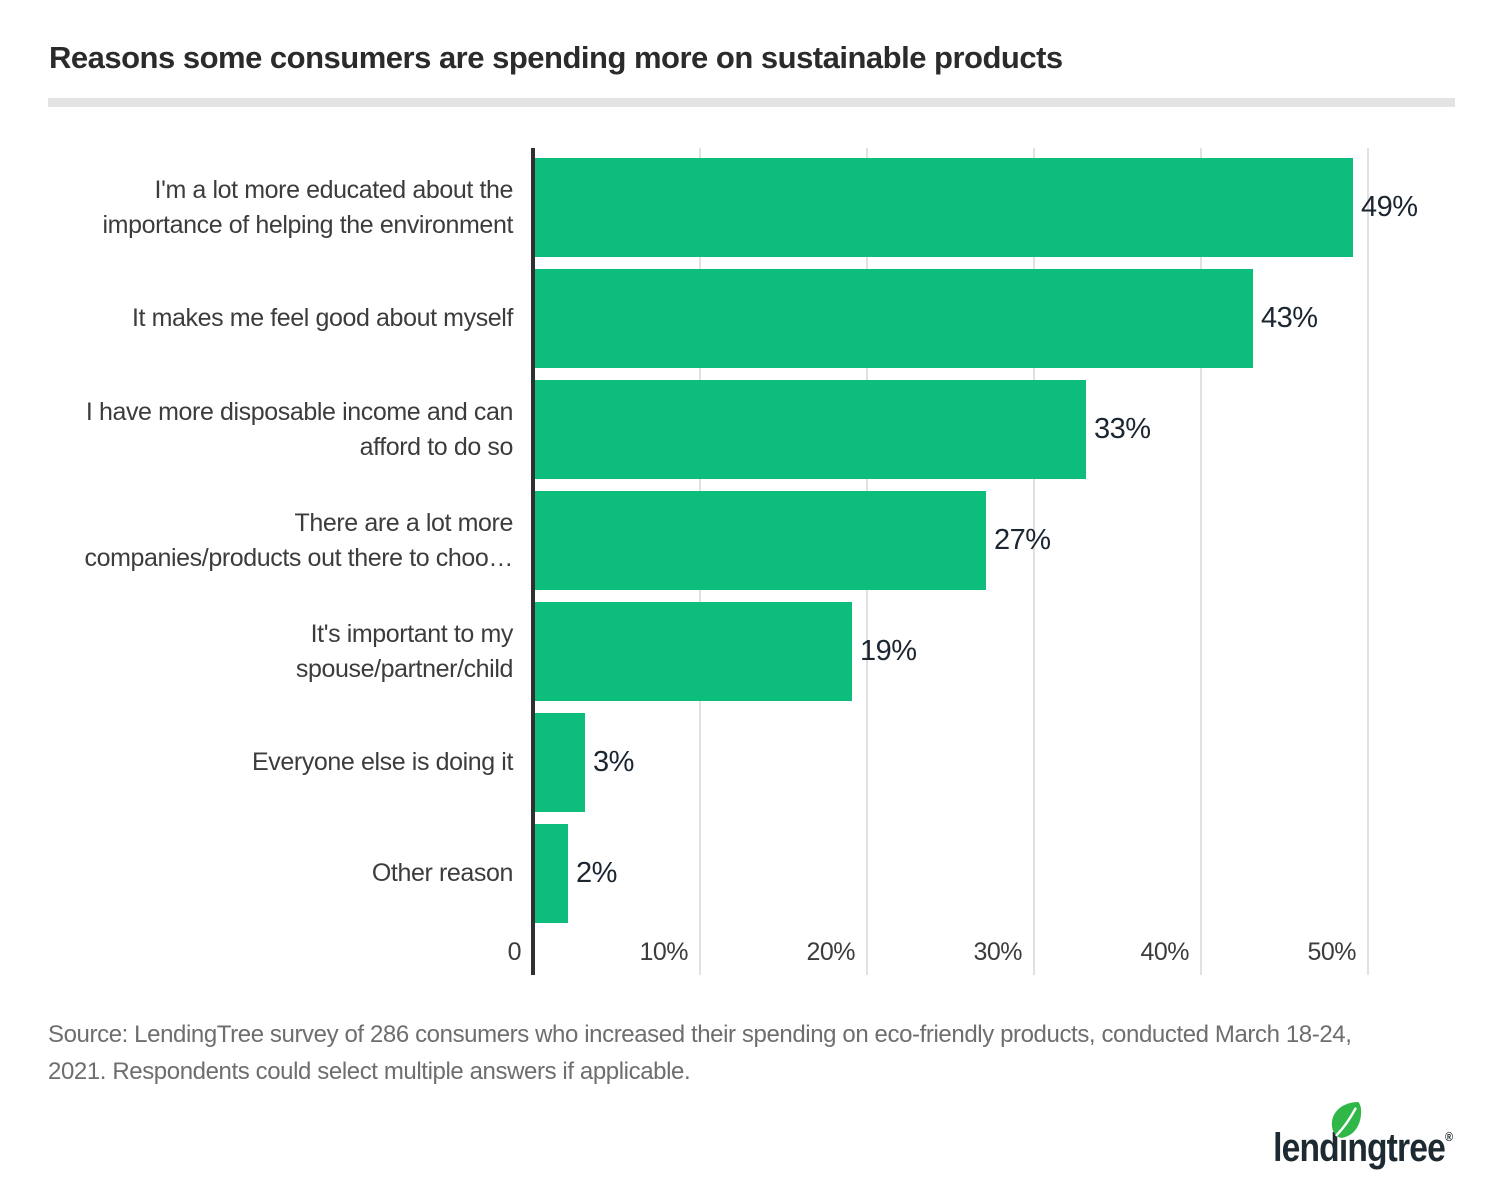 Image resolution: width=1489 pixels, height=1181 pixels. What do you see at coordinates (1389, 207) in the screenshot?
I see `value-label: 49%` at bounding box center [1389, 207].